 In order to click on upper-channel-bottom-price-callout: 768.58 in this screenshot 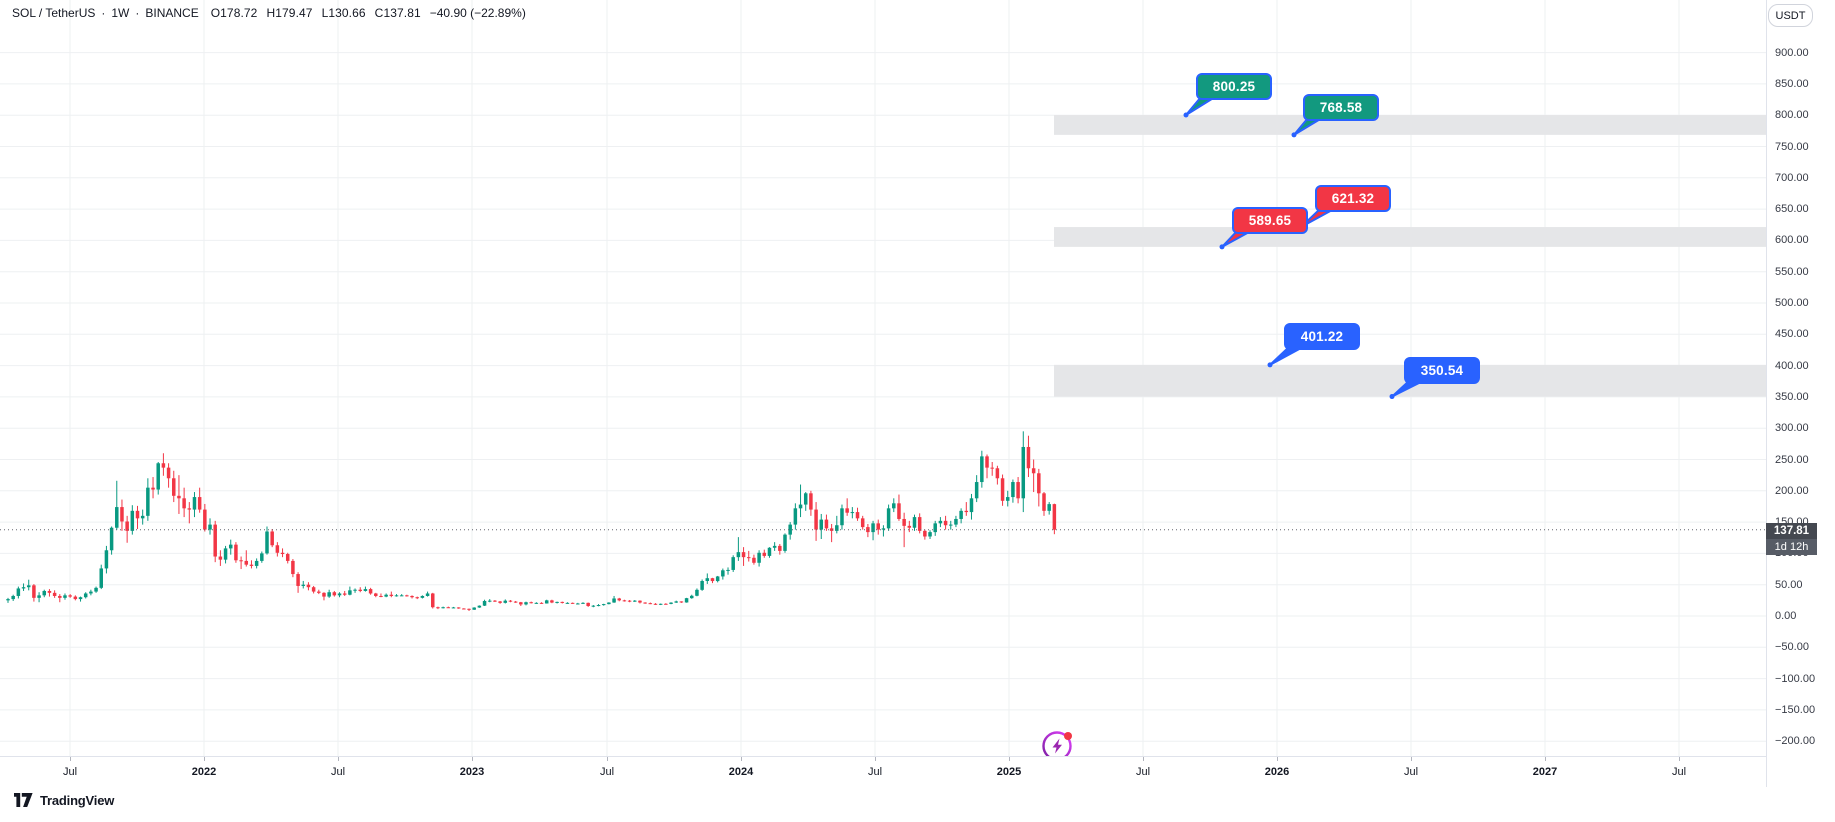, I will do `click(1341, 107)`.